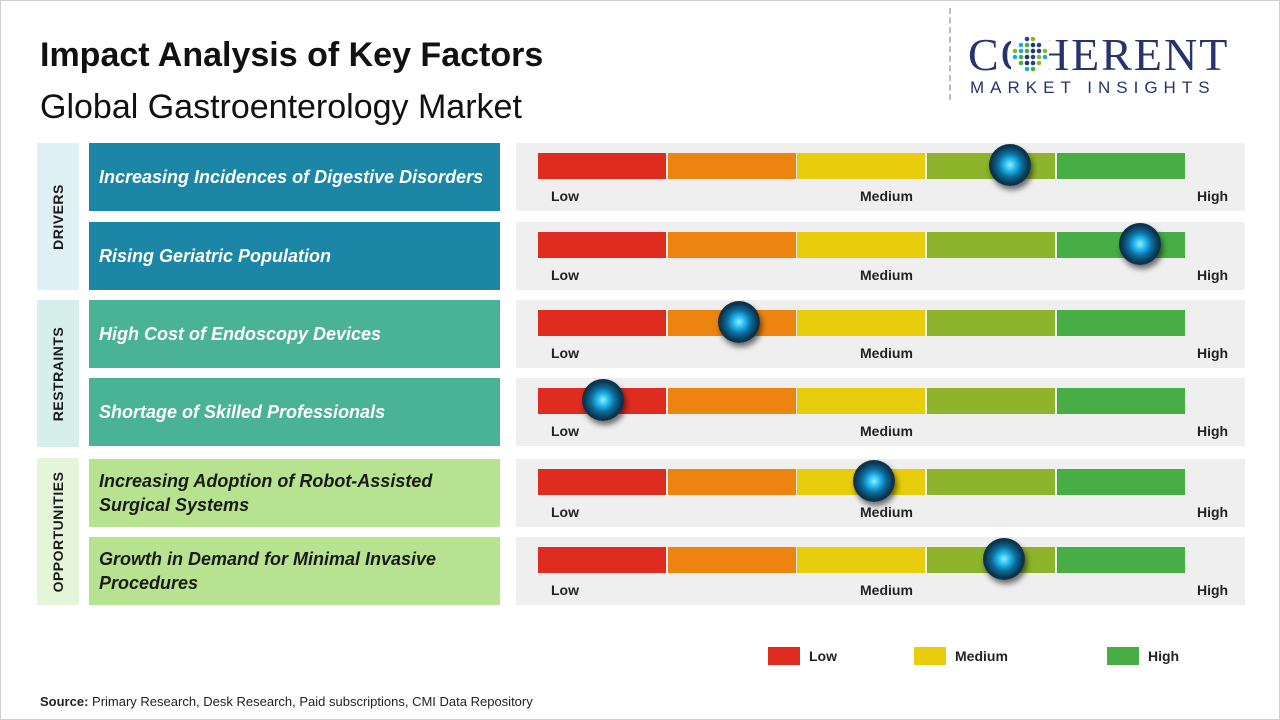 Image resolution: width=1280 pixels, height=720 pixels. I want to click on legend-label: High, so click(1164, 656).